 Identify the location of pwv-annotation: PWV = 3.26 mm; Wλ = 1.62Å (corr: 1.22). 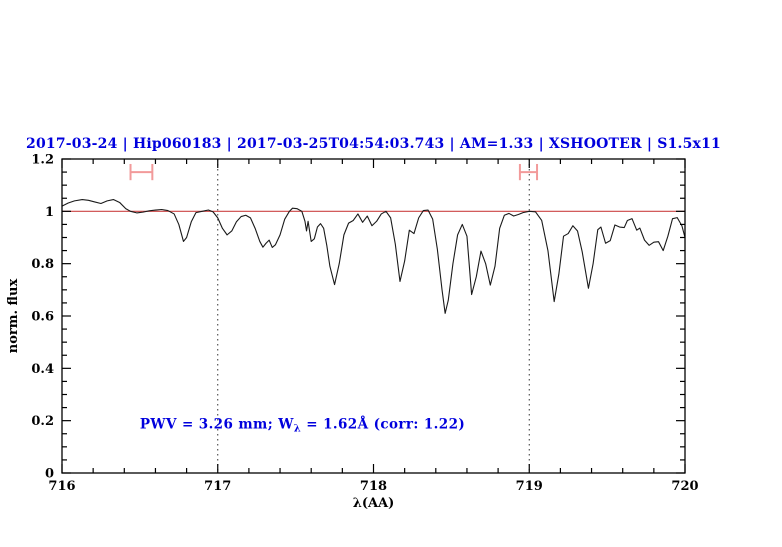
(302, 426).